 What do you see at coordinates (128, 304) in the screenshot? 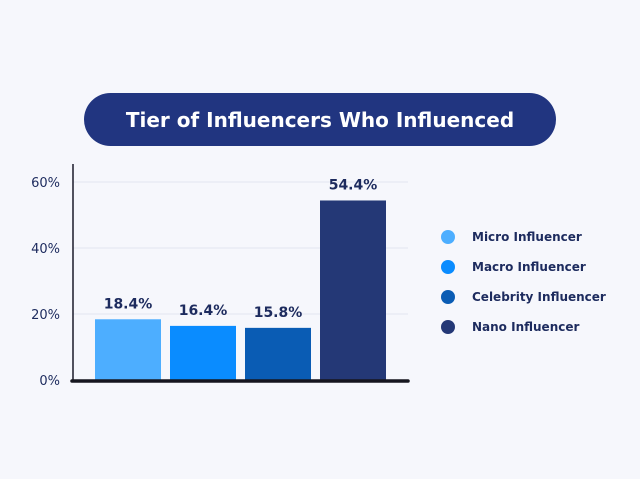
I see `bar-value-label: 18.4%` at bounding box center [128, 304].